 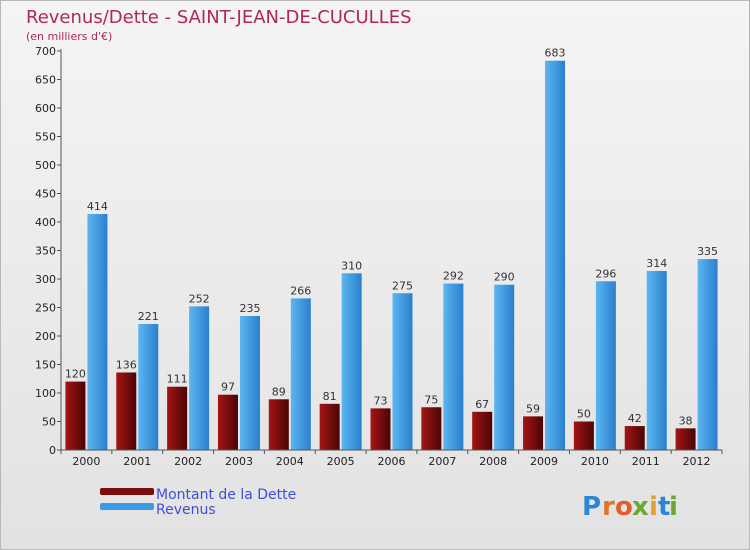 I want to click on x-tick-label: 2010, so click(x=595, y=461).